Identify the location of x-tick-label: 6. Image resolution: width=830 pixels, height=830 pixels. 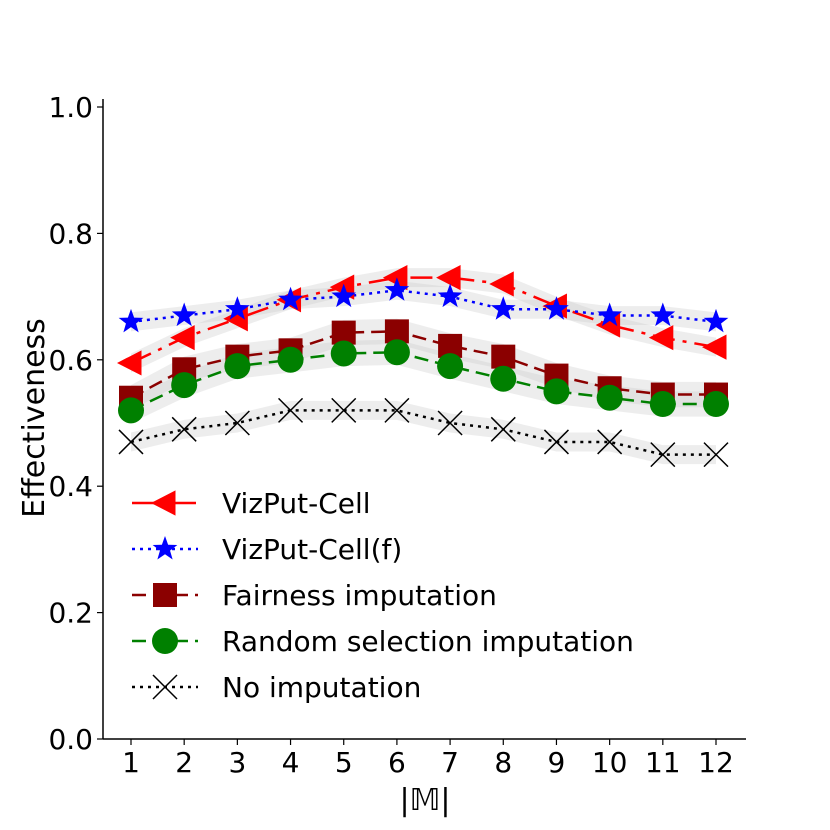
(397, 762).